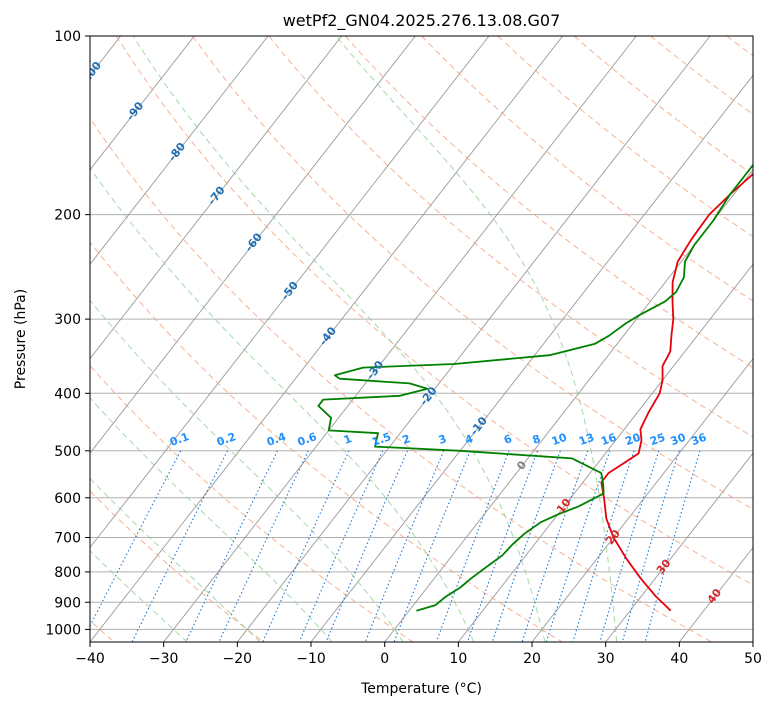 This screenshot has width=775, height=708. Describe the element at coordinates (508, 439) in the screenshot. I see `mixing-ratio-label: 6` at that location.